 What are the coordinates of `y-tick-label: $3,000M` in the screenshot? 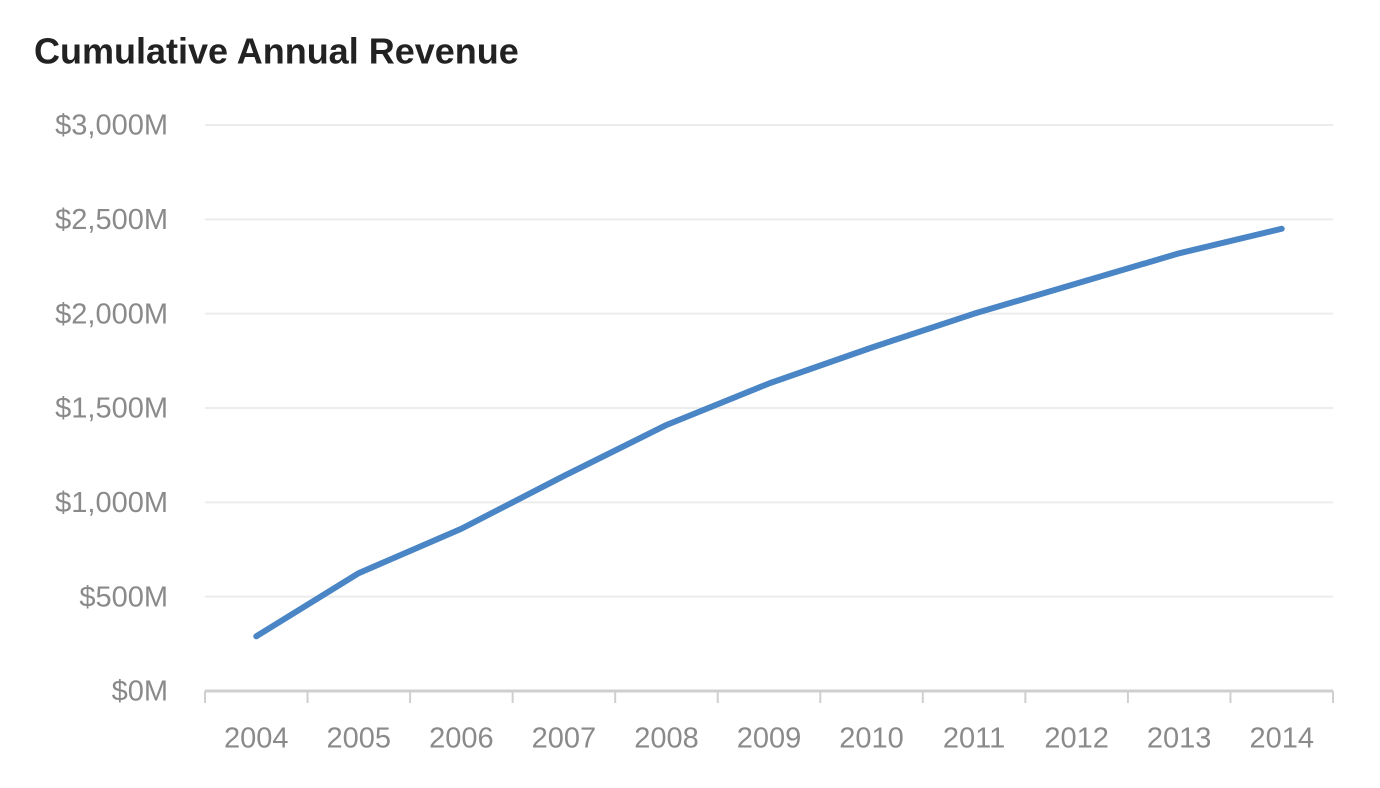 It's located at (111, 126).